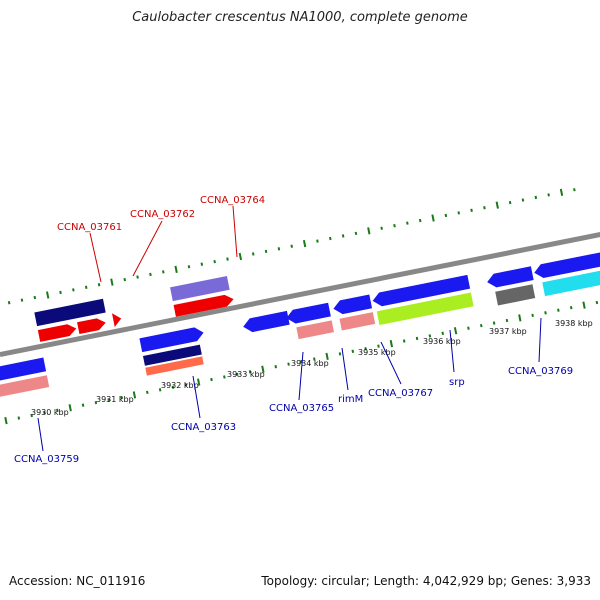 The height and width of the screenshot is (600, 600). What do you see at coordinates (515, 295) in the screenshot?
I see `gene-block-gray` at bounding box center [515, 295].